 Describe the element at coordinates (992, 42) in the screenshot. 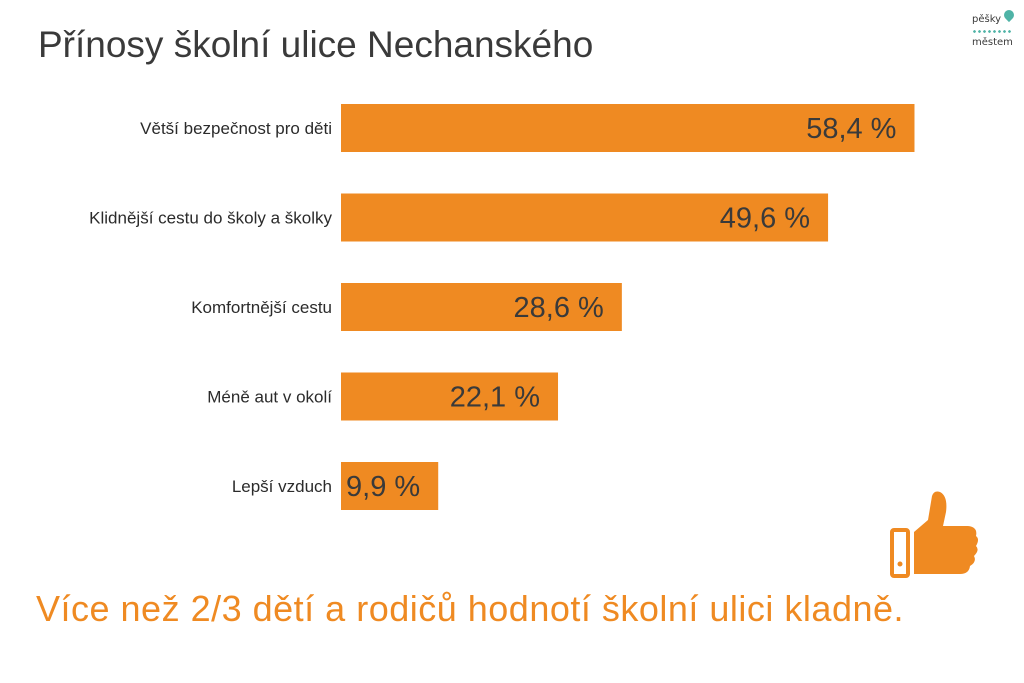

I see `logo-line-2: městem` at that location.